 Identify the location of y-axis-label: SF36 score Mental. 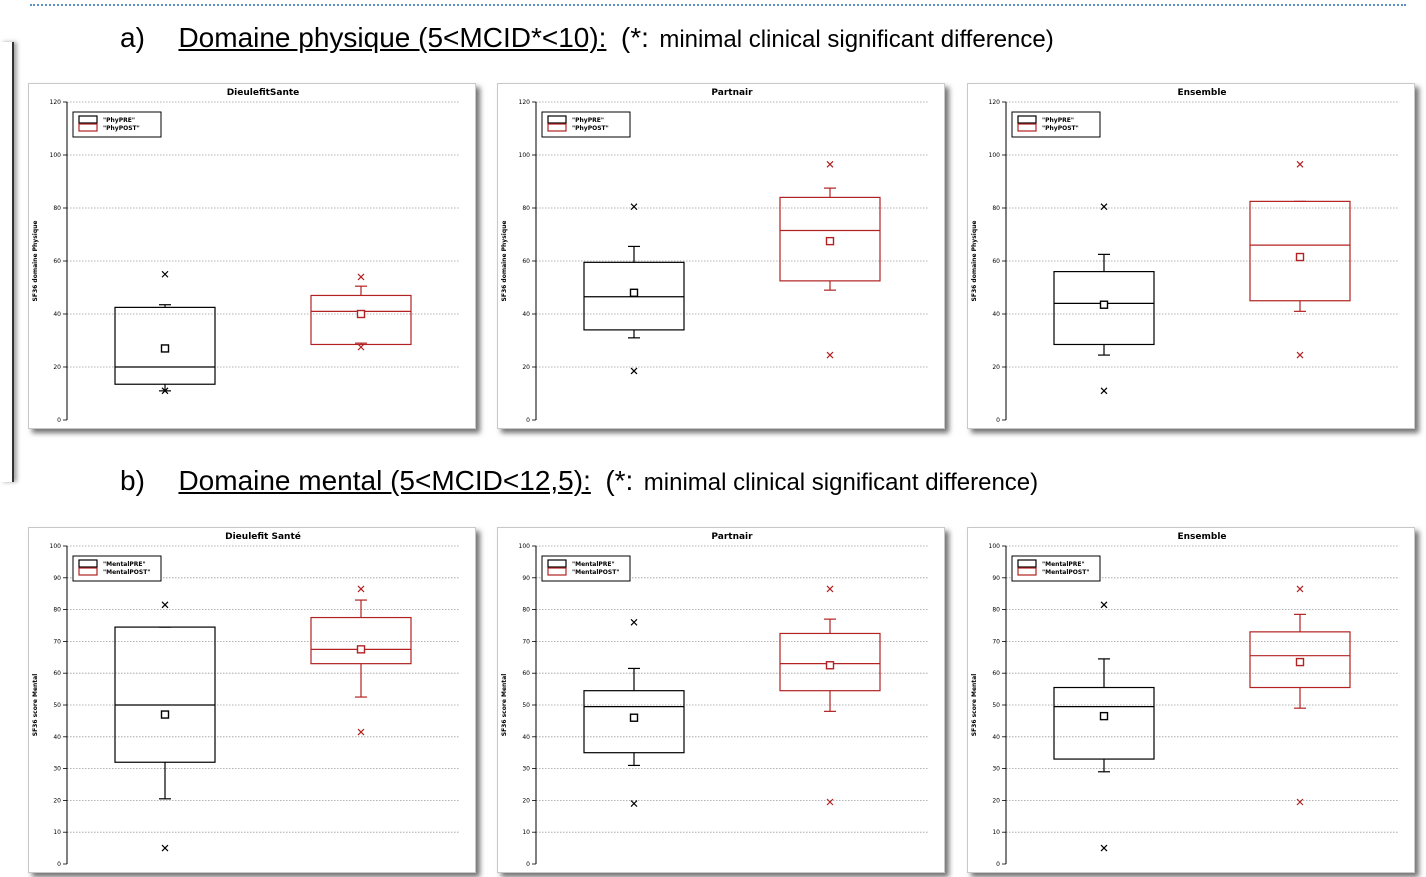
(974, 705).